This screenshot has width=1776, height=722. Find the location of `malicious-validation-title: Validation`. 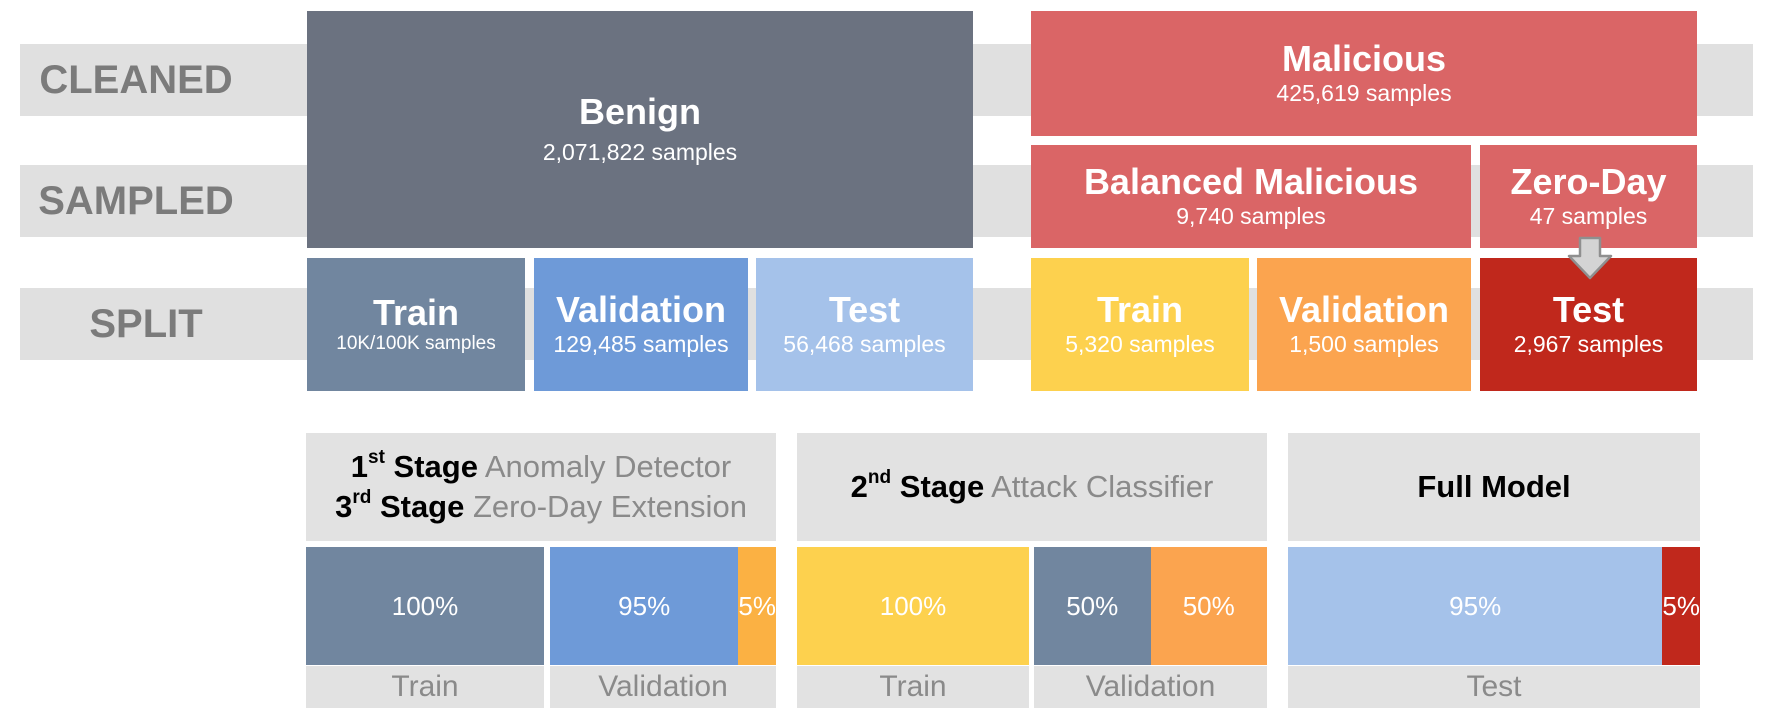

malicious-validation-title: Validation is located at coordinates (1364, 310).